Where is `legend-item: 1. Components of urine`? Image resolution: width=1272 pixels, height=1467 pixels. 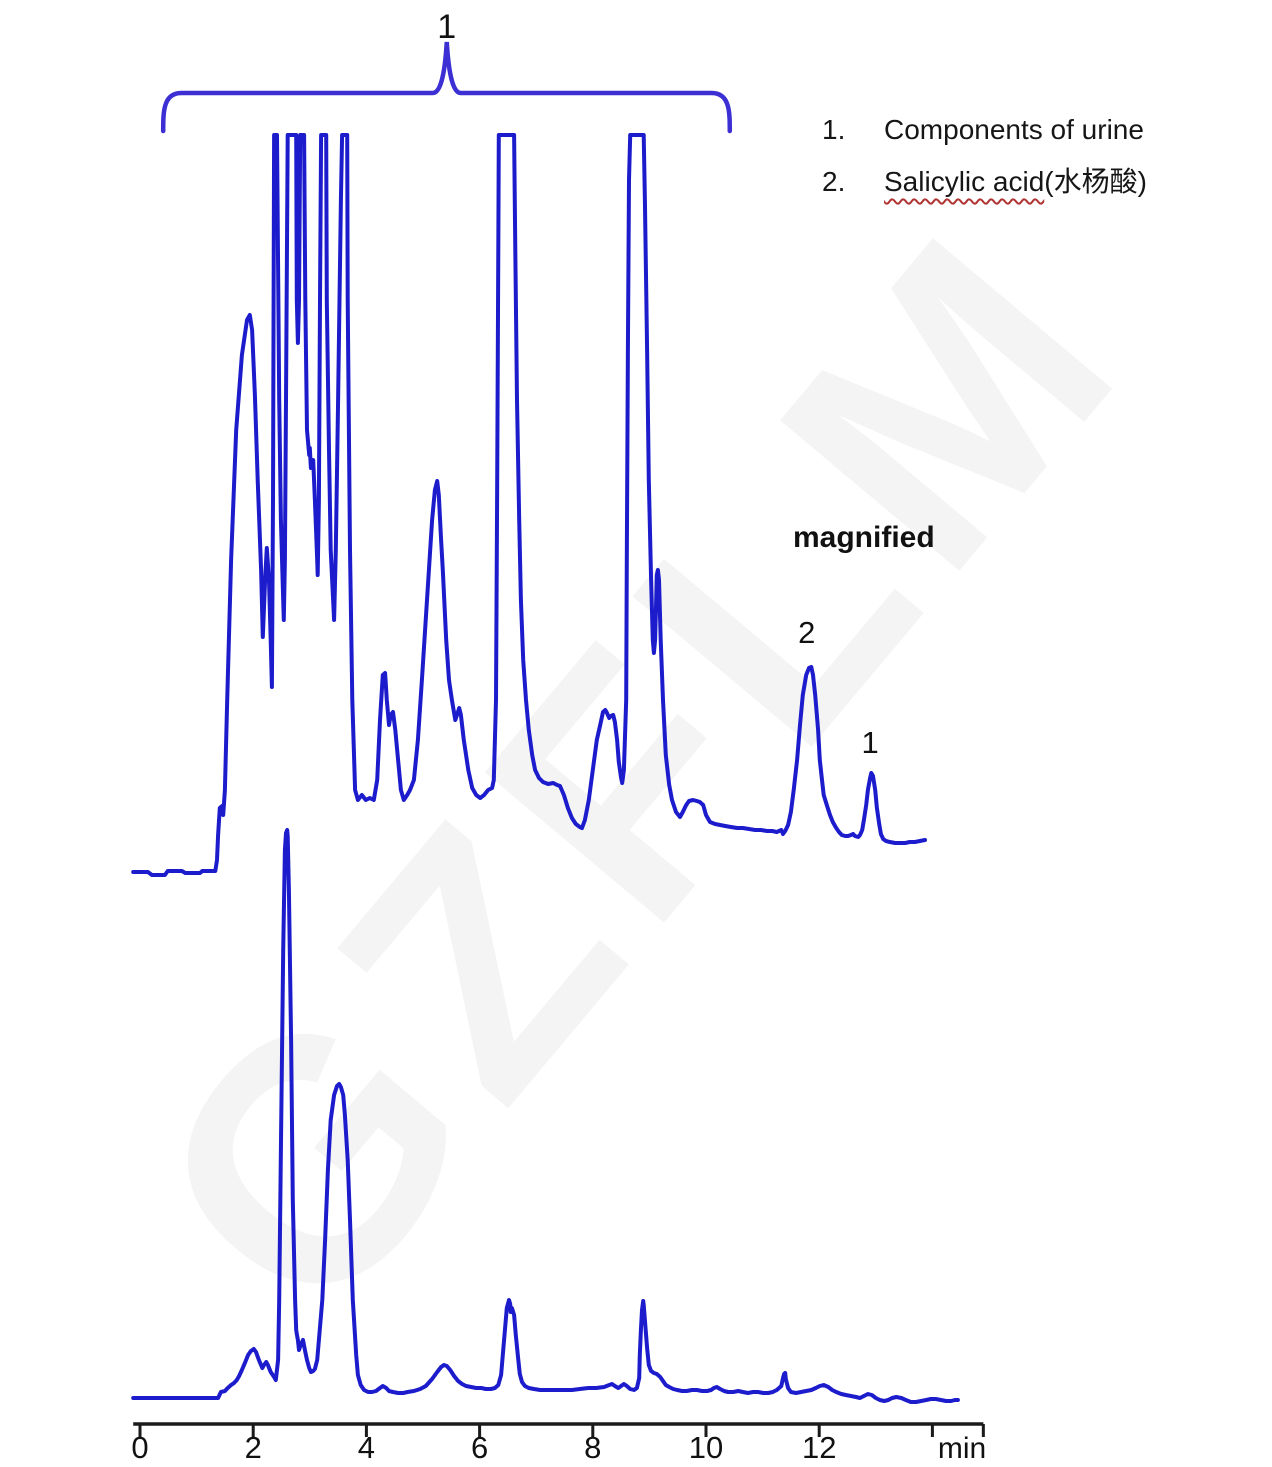 legend-item: 1. Components of urine is located at coordinates (984, 130).